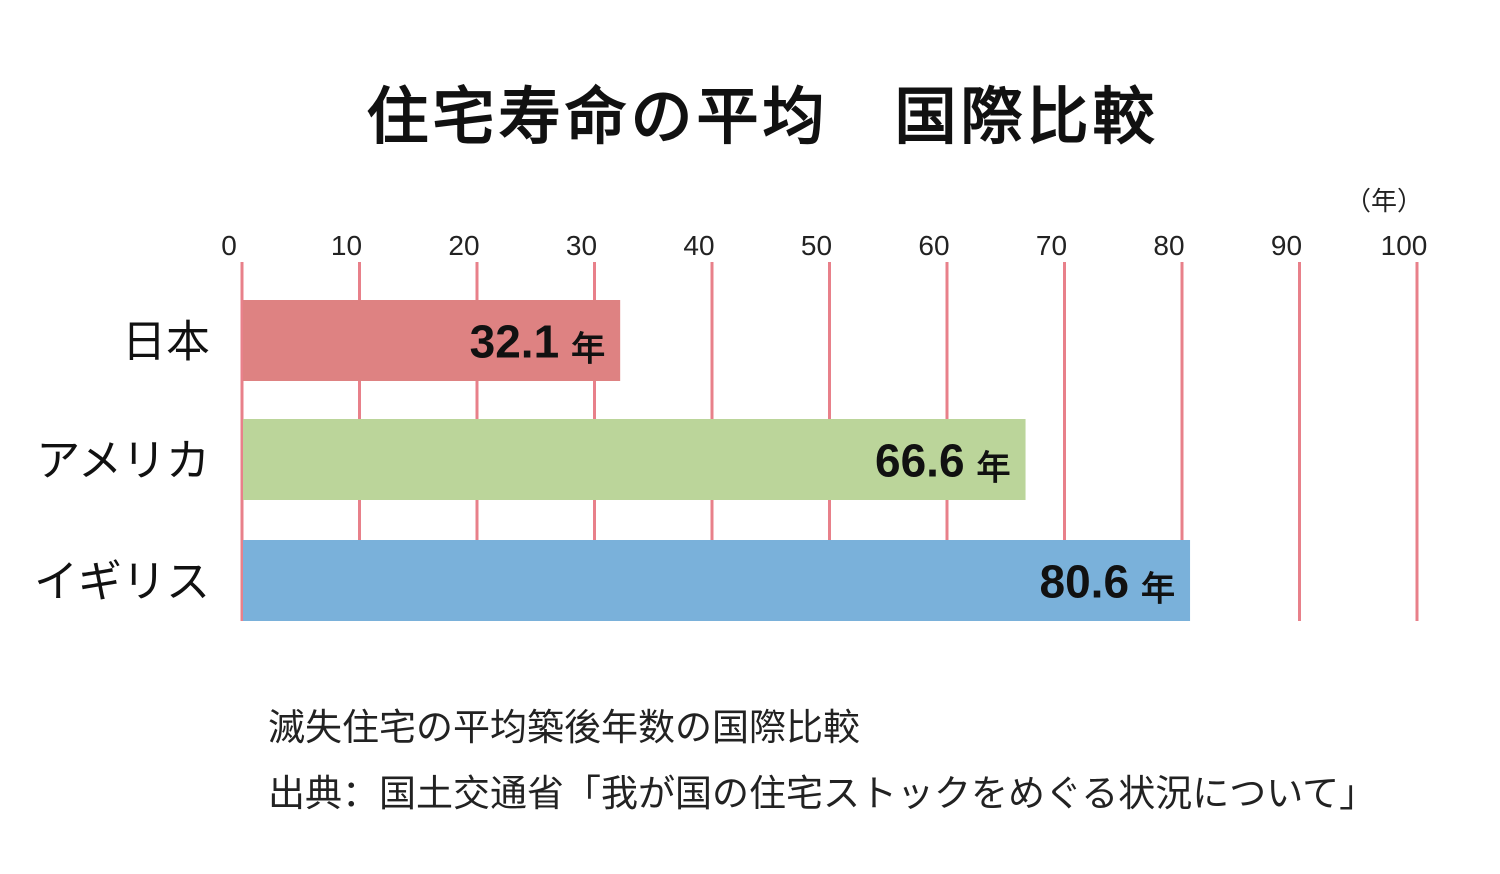  Describe the element at coordinates (1384, 202) in the screenshot. I see `x-unit-label: （年）` at that location.